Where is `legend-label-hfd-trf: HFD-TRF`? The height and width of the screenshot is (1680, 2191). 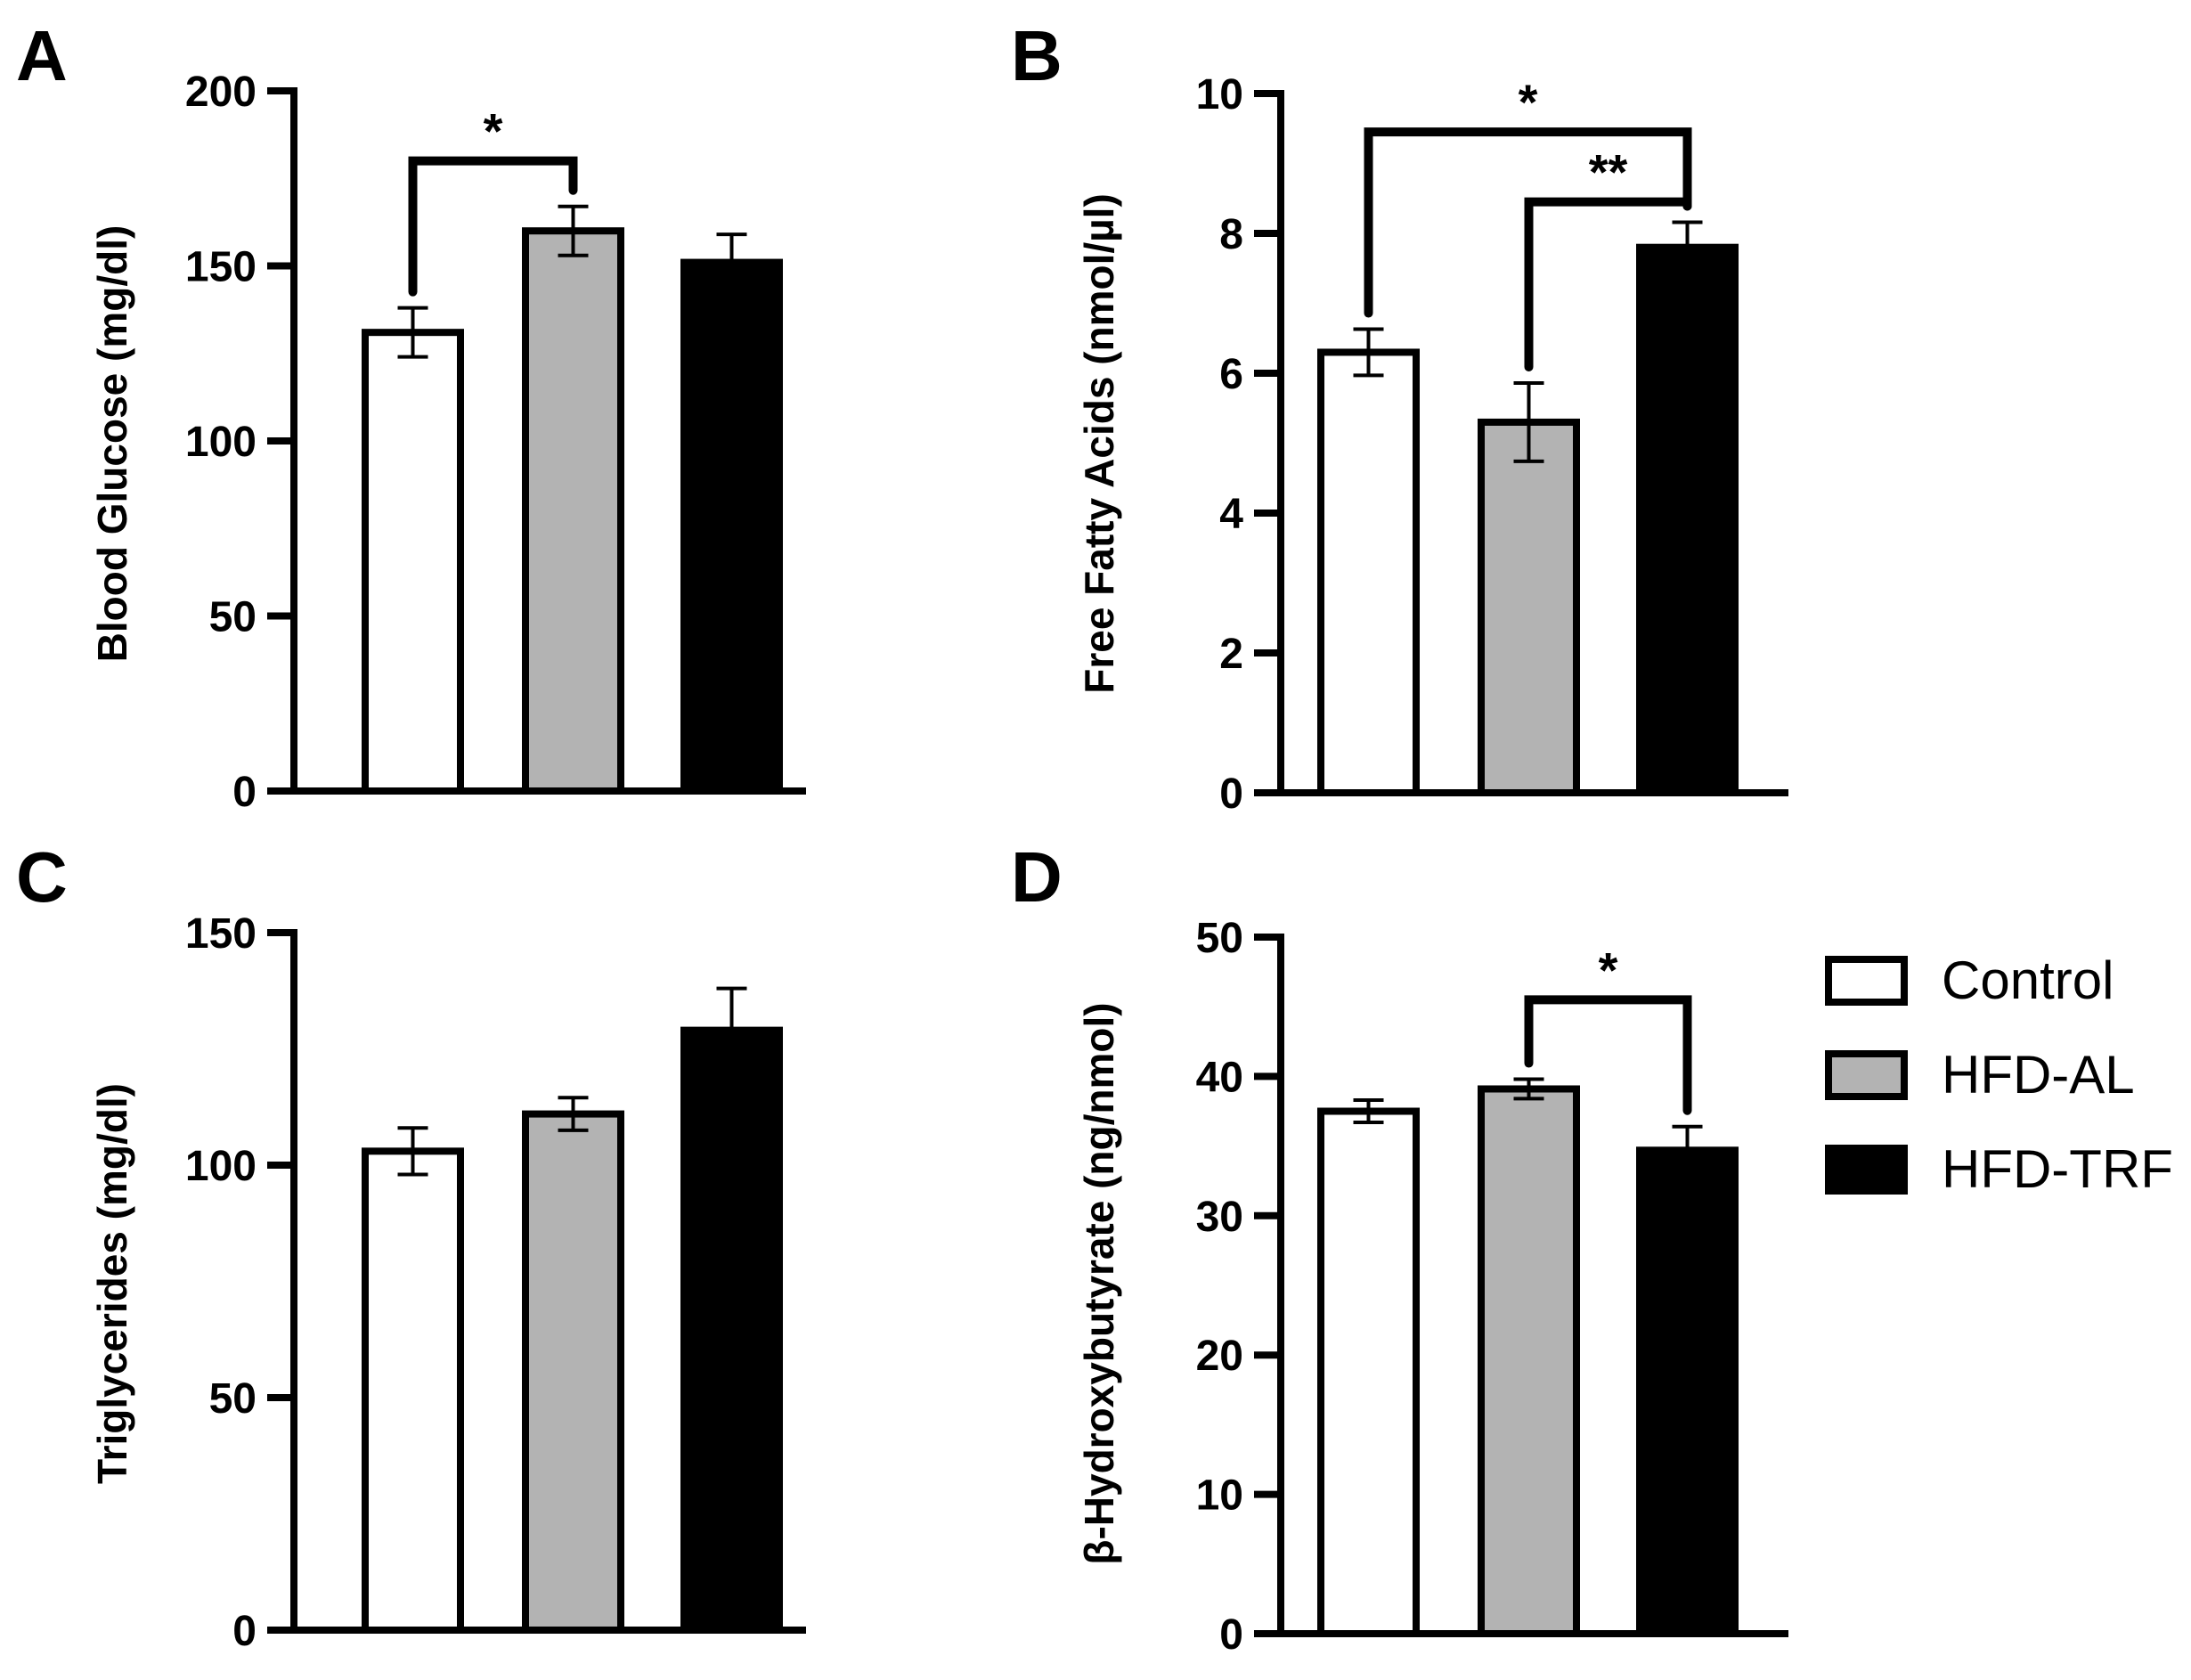
legend-label-hfd-trf: HFD-TRF is located at coordinates (2057, 1169).